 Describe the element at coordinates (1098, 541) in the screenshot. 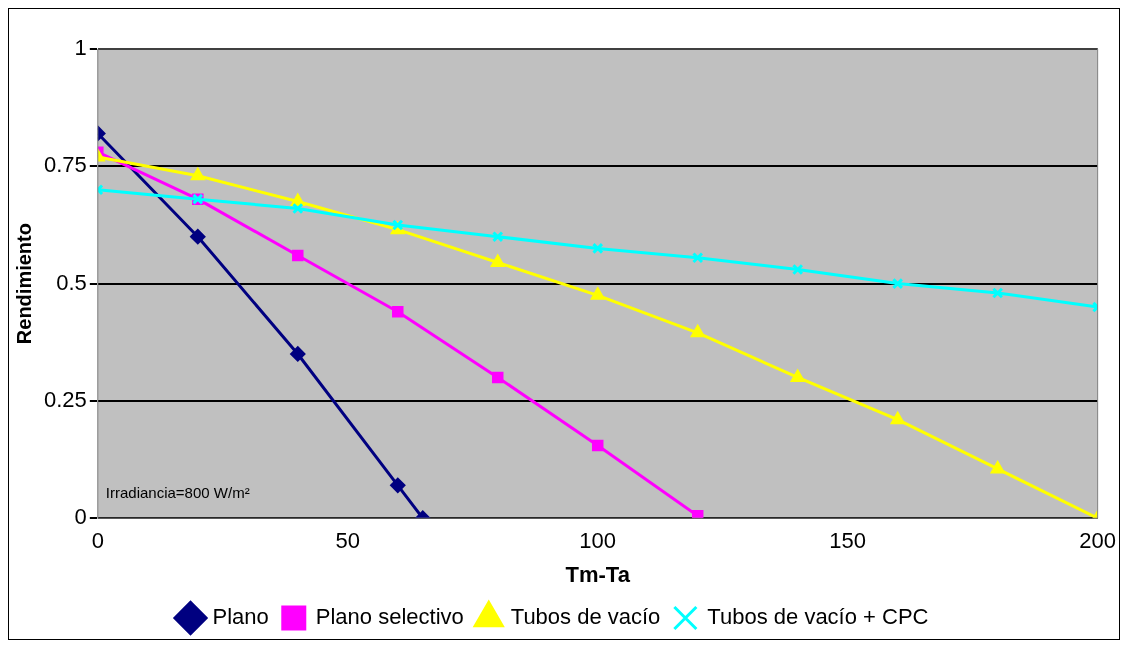

I see `x-tick-label: 200` at that location.